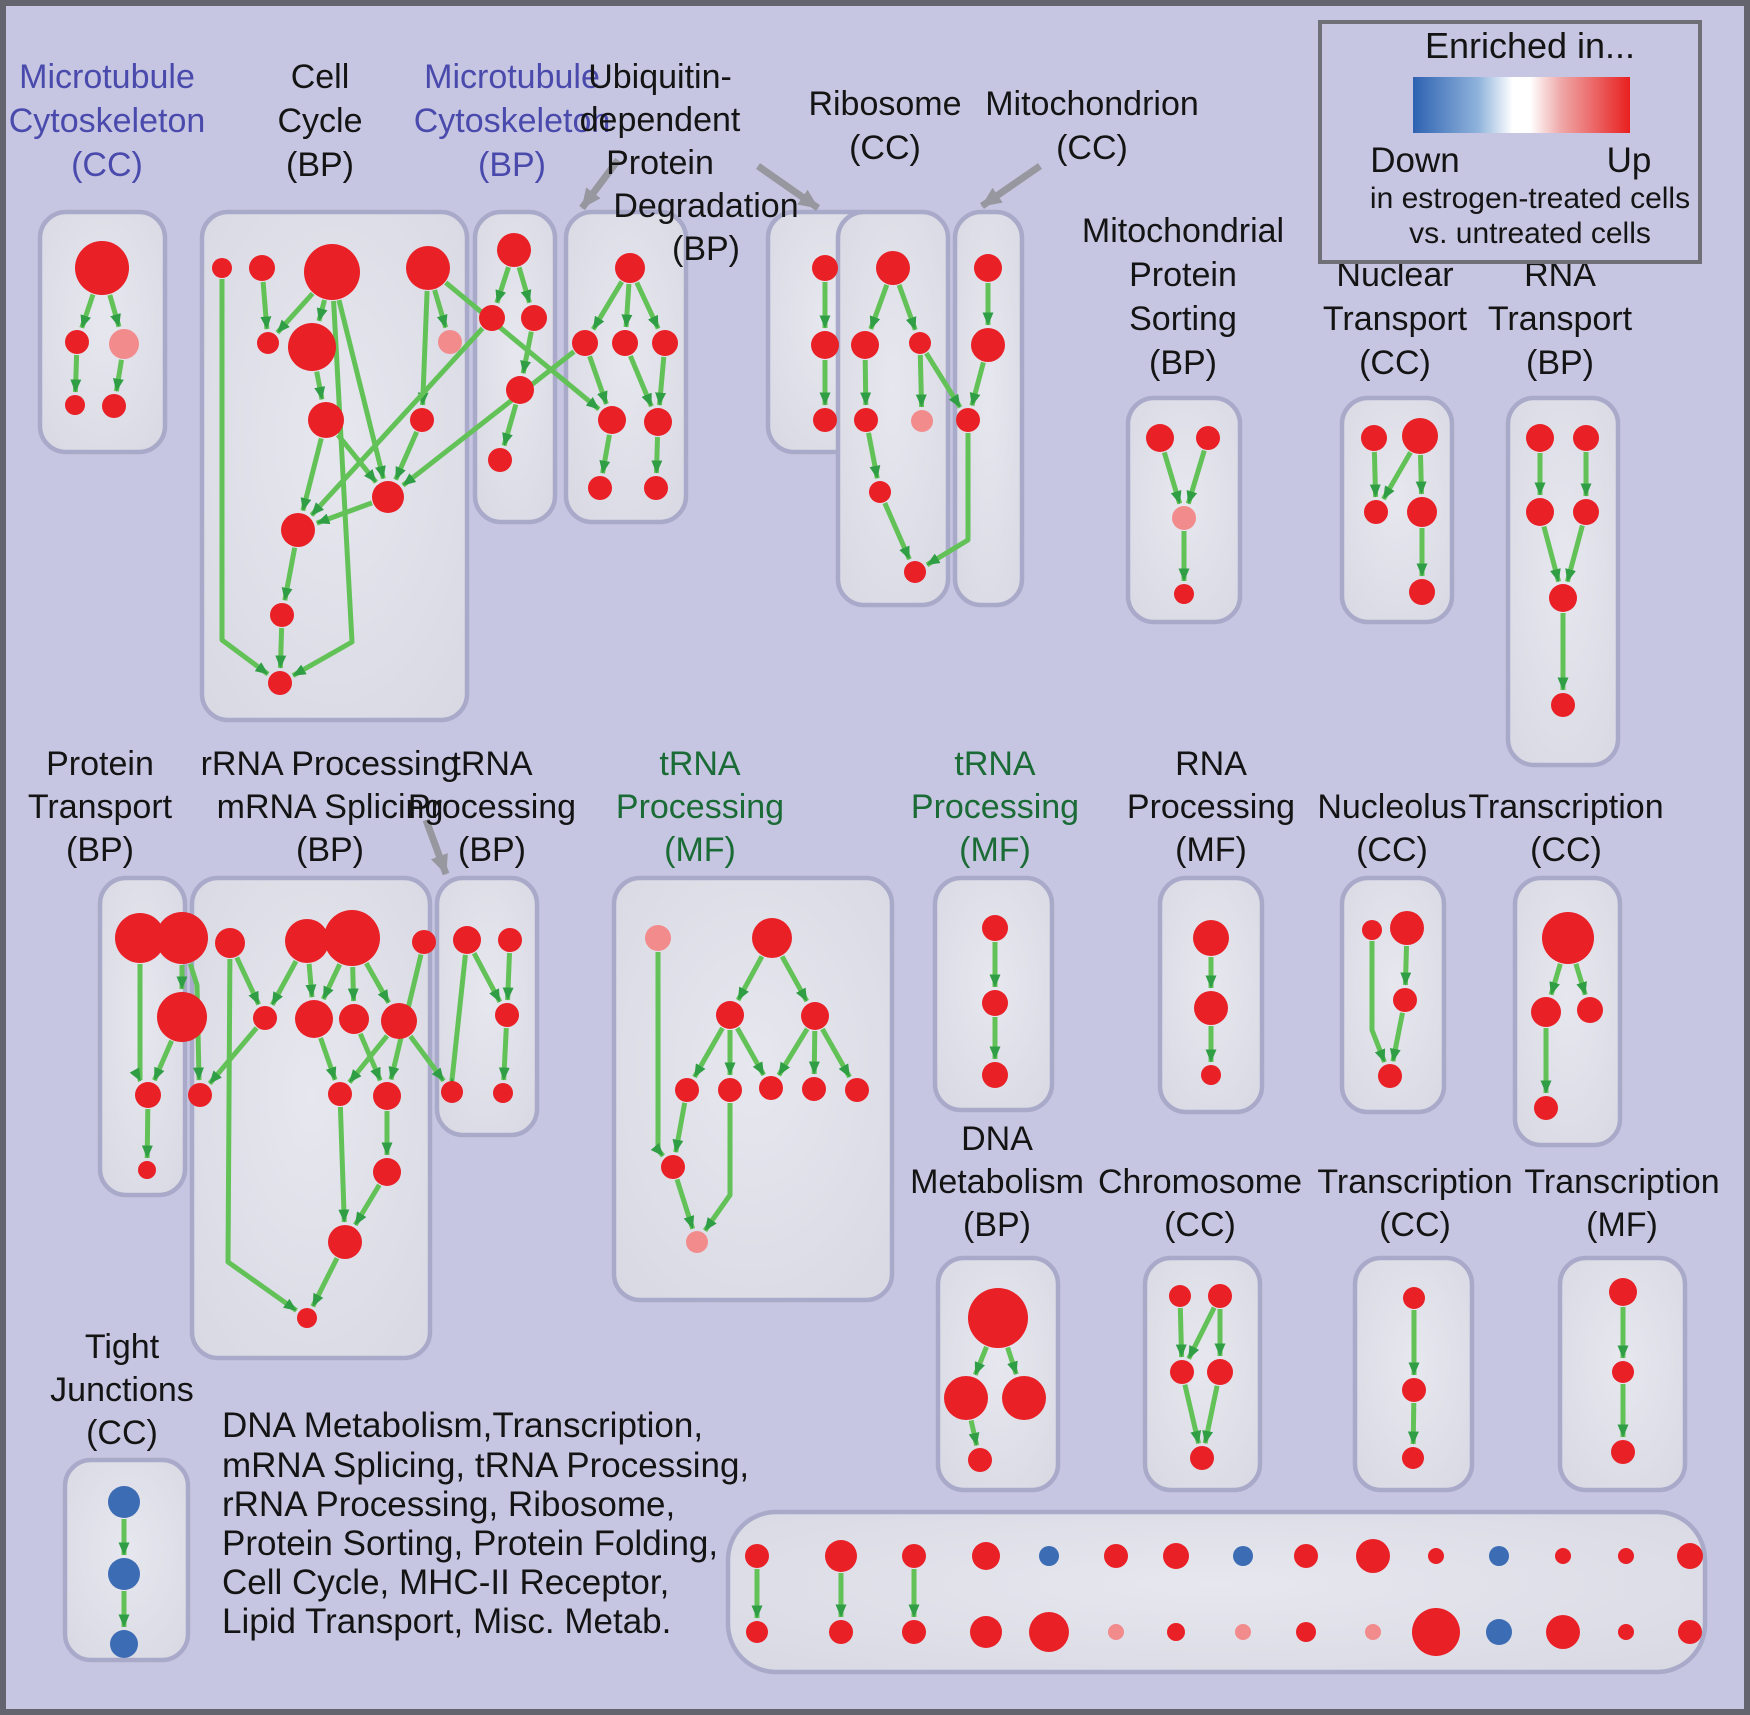 The width and height of the screenshot is (1750, 1715). Describe the element at coordinates (995, 850) in the screenshot. I see `cluster-label-trna-processing-mf-b: (MF)` at that location.